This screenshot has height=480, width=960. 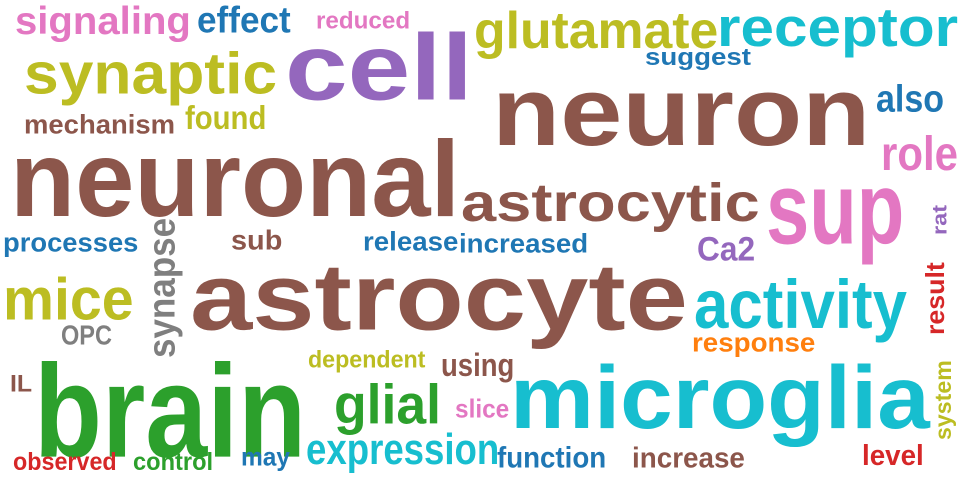 What do you see at coordinates (726, 248) in the screenshot?
I see `word-ca2: Ca2` at bounding box center [726, 248].